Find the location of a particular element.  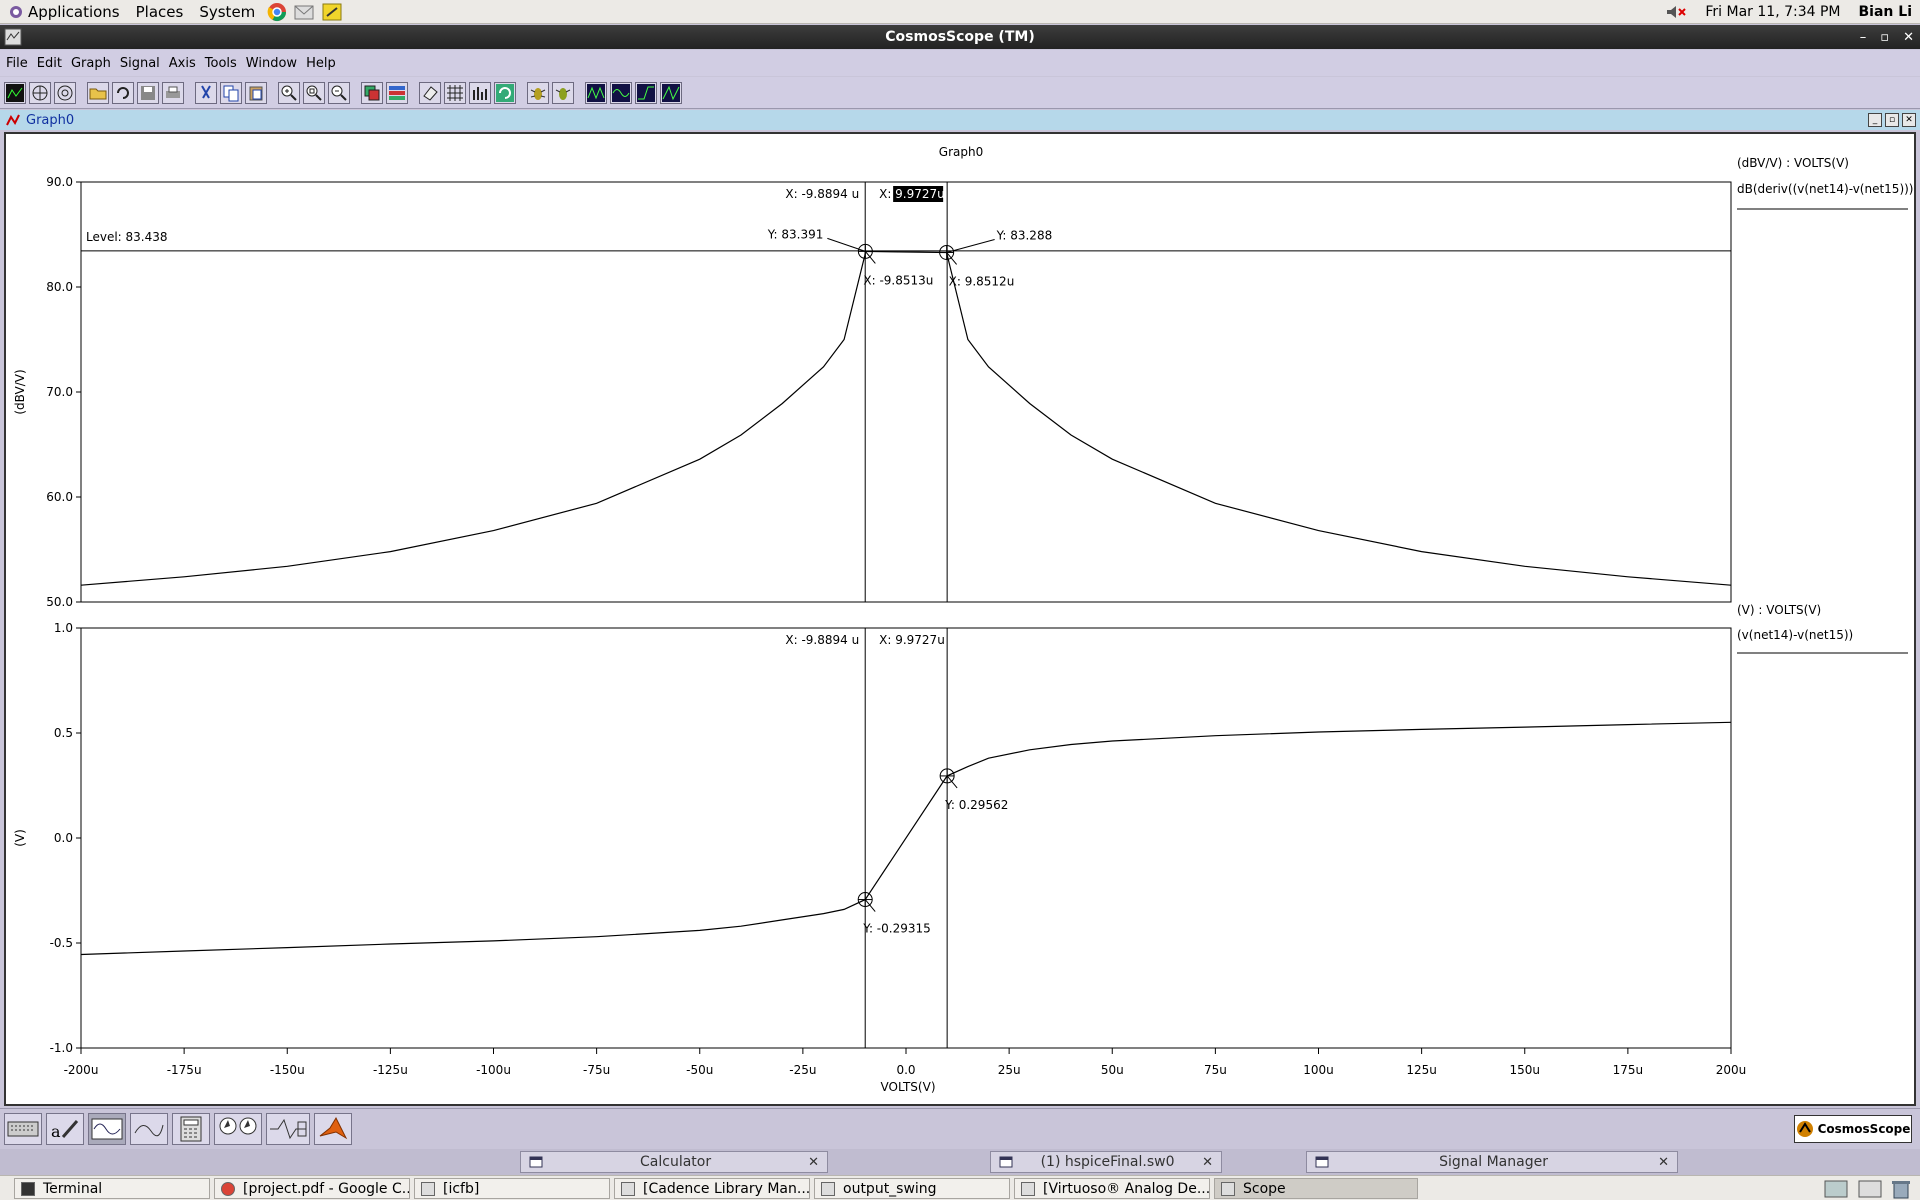

dock-hspice: (1) hspiceFinal.sw0 ✕ is located at coordinates (1106, 1162).